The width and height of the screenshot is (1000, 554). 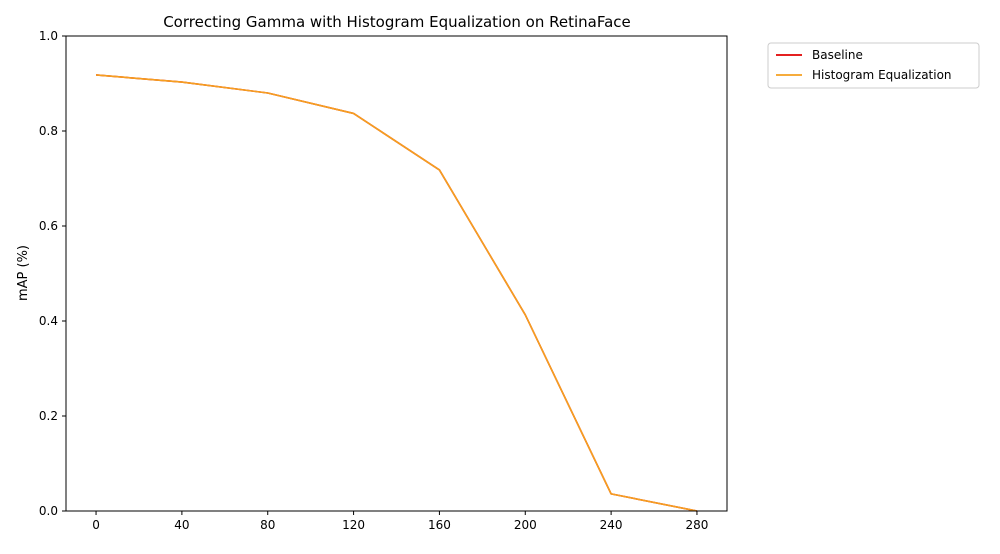 I want to click on y-tick-label: 0.4, so click(x=48, y=321).